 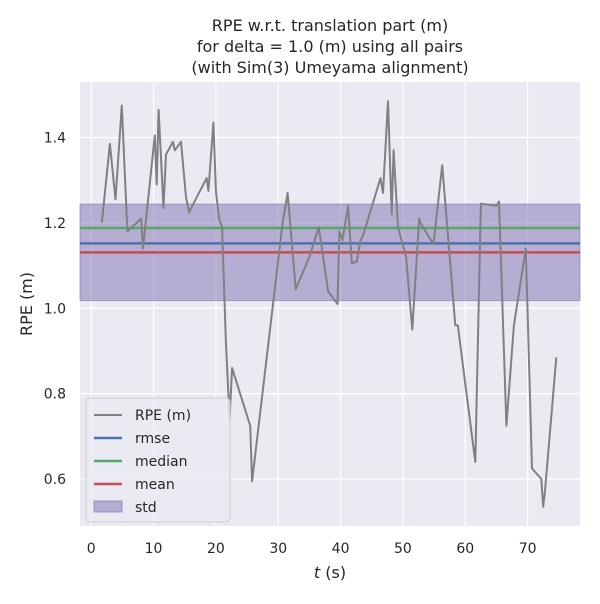 What do you see at coordinates (163, 416) in the screenshot?
I see `legend-label-rpe: RPE (m)` at bounding box center [163, 416].